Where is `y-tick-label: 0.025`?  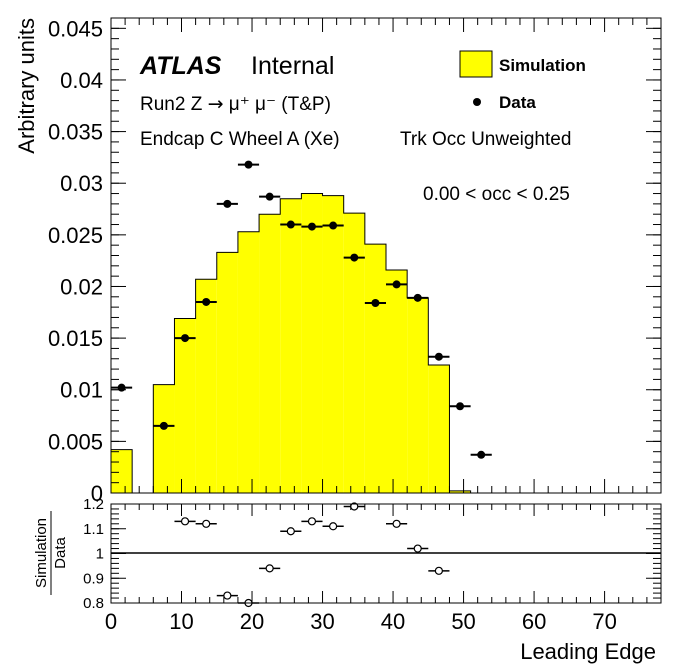 y-tick-label: 0.025 is located at coordinates (75, 235).